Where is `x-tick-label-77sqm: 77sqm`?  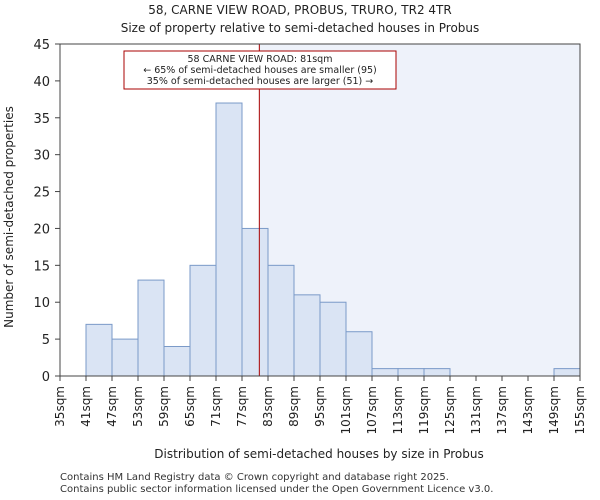 x-tick-label-77sqm: 77sqm is located at coordinates (242, 406).